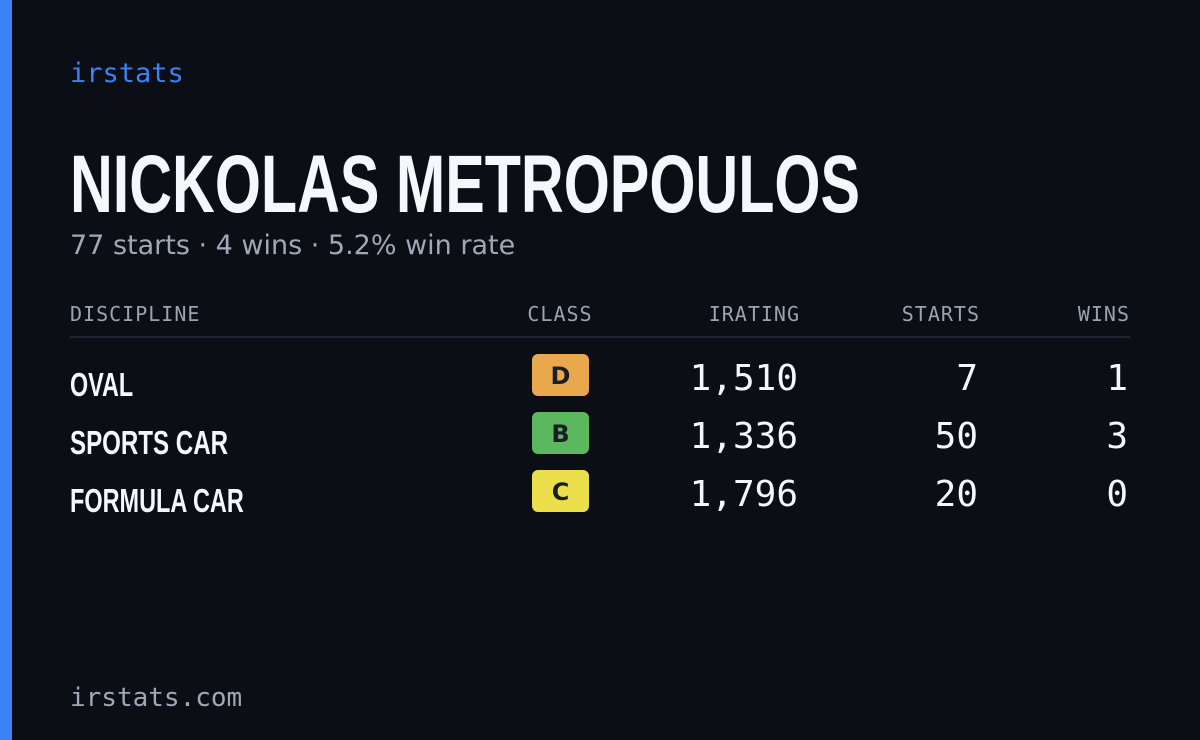  Describe the element at coordinates (127, 73) in the screenshot. I see `brand: irstats` at that location.